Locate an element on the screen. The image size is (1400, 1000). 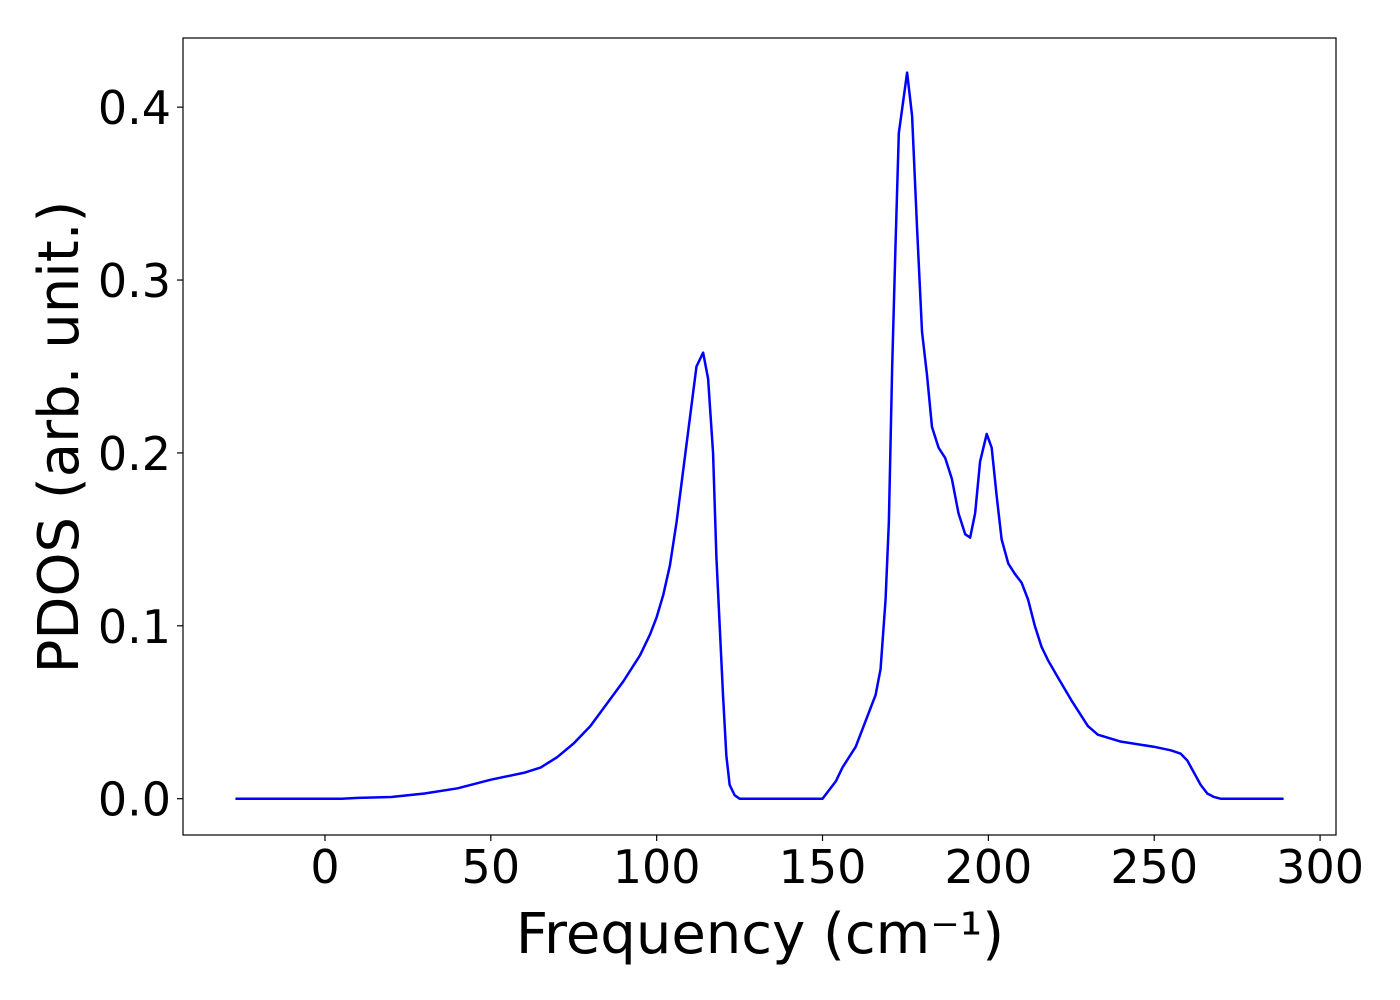
y-tick-label: 0.4 is located at coordinates (134, 108).